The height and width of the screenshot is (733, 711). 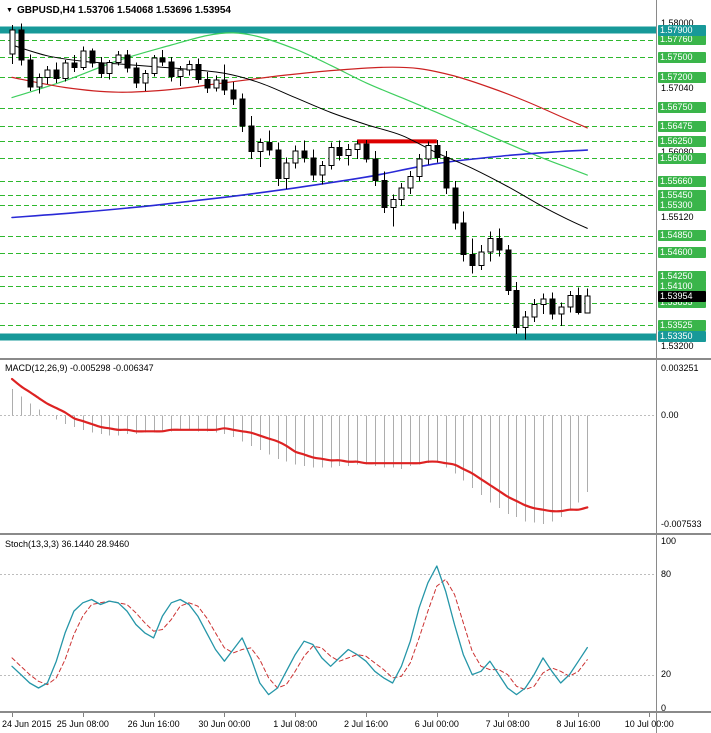 I want to click on time-axis-label: 1 Jul 08:00, so click(x=295, y=724).